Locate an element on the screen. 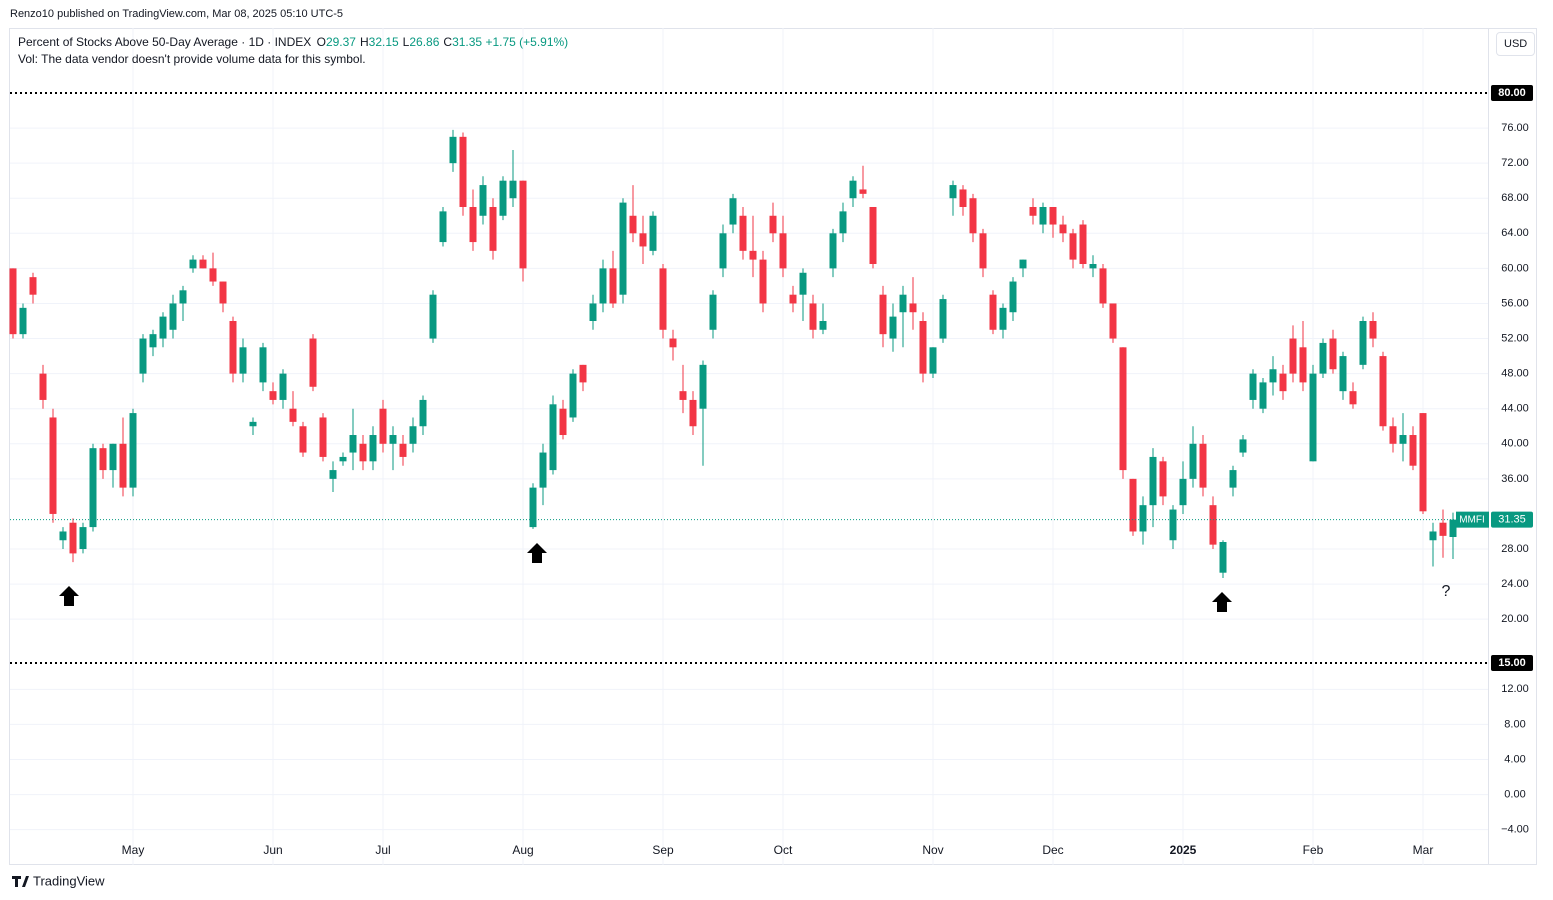 Image resolution: width=1553 pixels, height=900 pixels. hline-label: 80.00 is located at coordinates (1512, 93).